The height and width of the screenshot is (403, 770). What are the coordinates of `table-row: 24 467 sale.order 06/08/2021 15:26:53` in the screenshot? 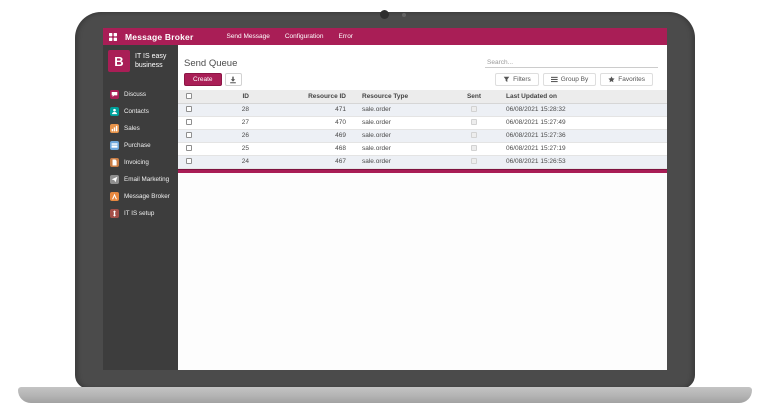 It's located at (422, 162).